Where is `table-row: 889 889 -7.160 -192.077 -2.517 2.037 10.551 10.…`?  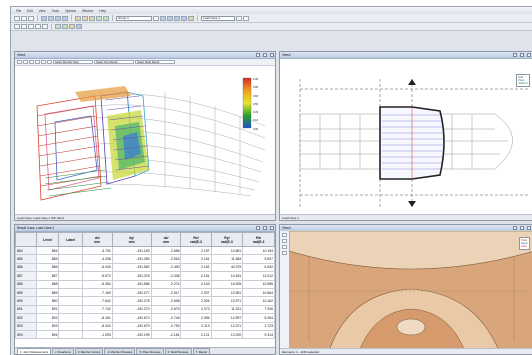 table-row: 889 889 -7.160 -192.077 -2.517 2.037 10.551 10.… is located at coordinates (145, 292).